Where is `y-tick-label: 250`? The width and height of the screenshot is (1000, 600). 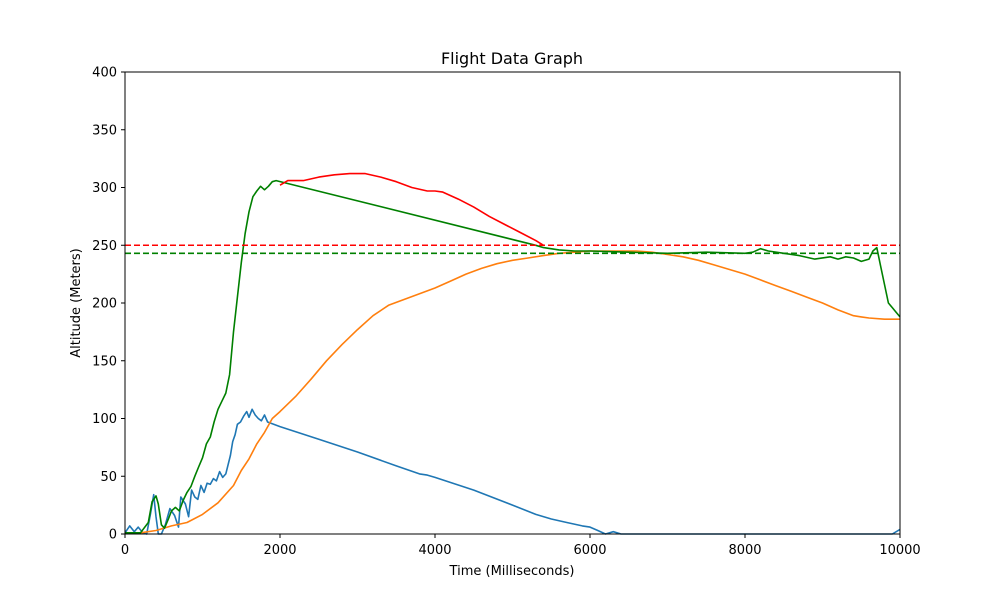 y-tick-label: 250 is located at coordinates (104, 246).